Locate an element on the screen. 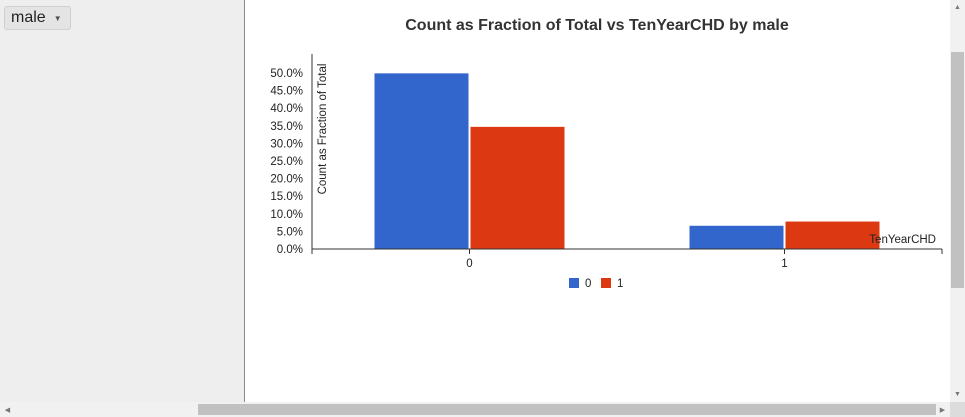 The height and width of the screenshot is (417, 965). y-tick-label: 20.0% is located at coordinates (286, 180).